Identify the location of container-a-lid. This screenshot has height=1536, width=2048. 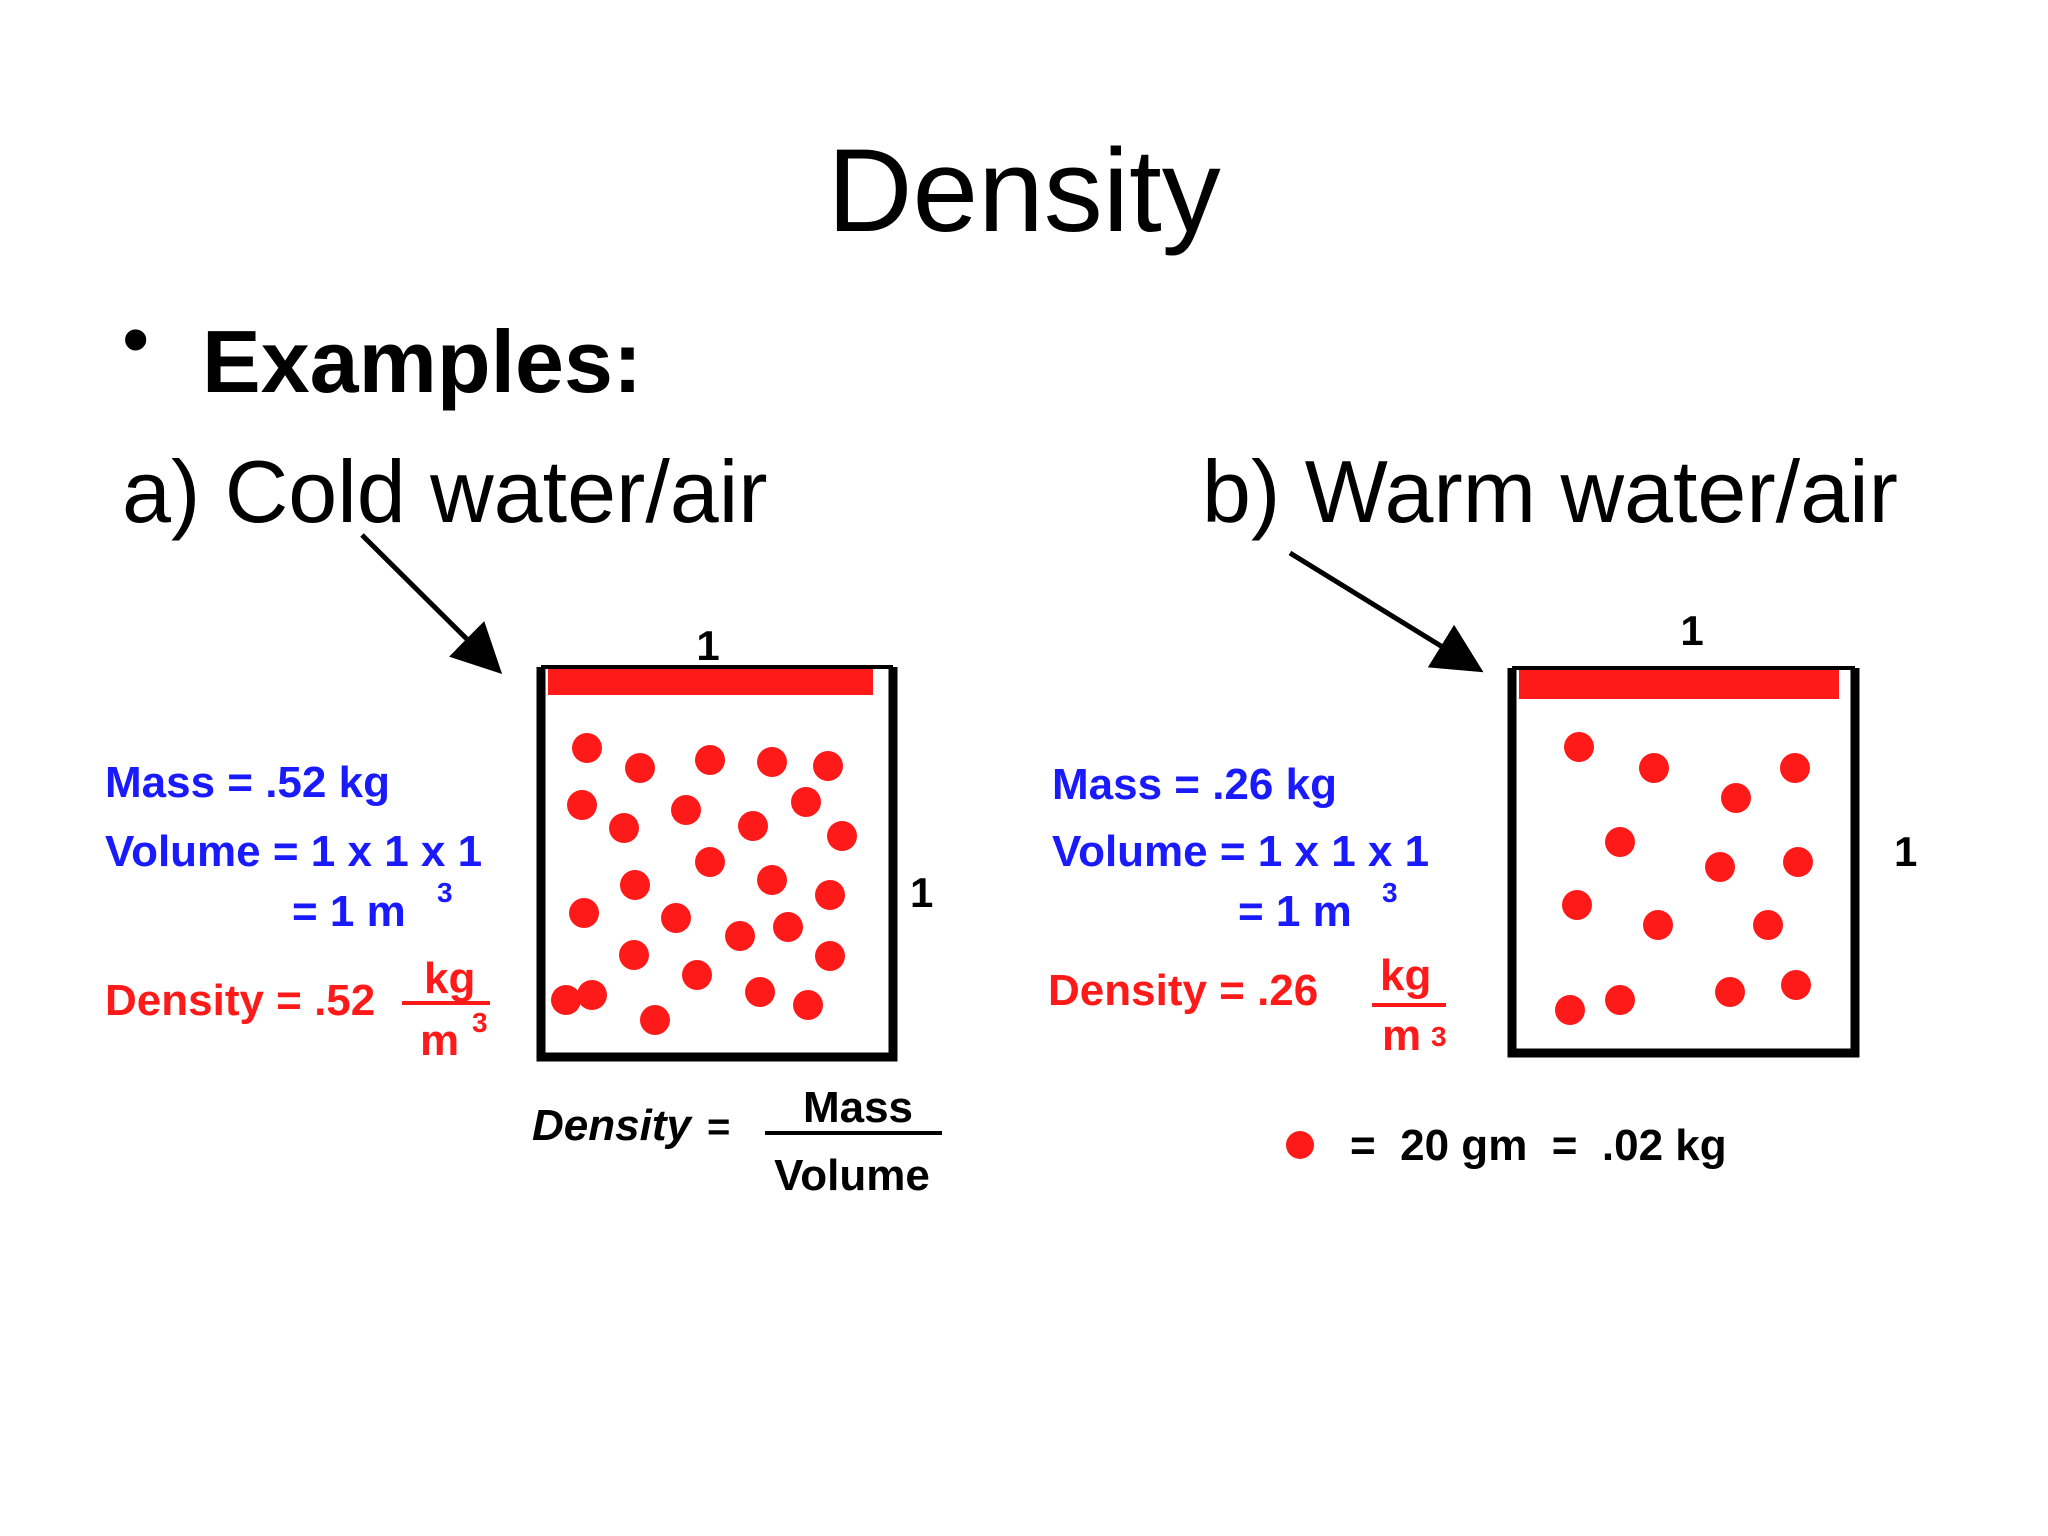
(710, 682).